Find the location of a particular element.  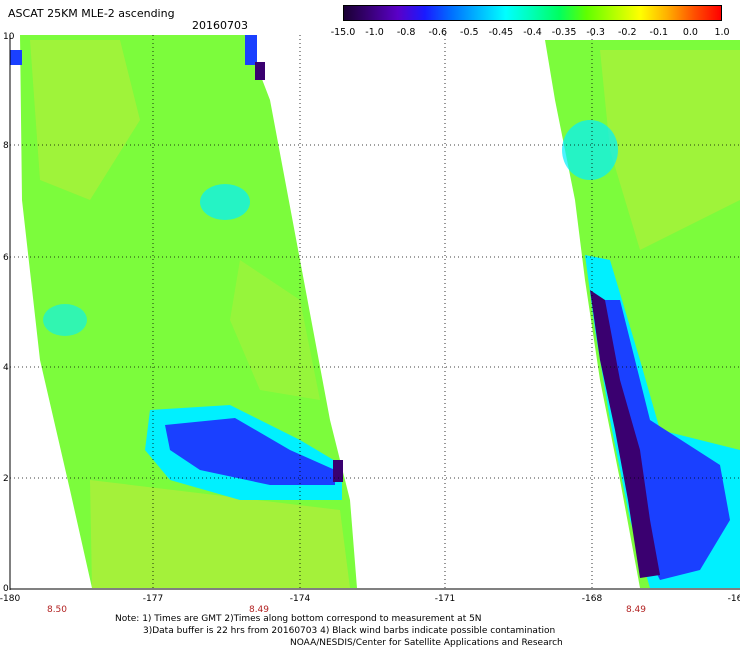

x-tick-label: -171 is located at coordinates (445, 599).